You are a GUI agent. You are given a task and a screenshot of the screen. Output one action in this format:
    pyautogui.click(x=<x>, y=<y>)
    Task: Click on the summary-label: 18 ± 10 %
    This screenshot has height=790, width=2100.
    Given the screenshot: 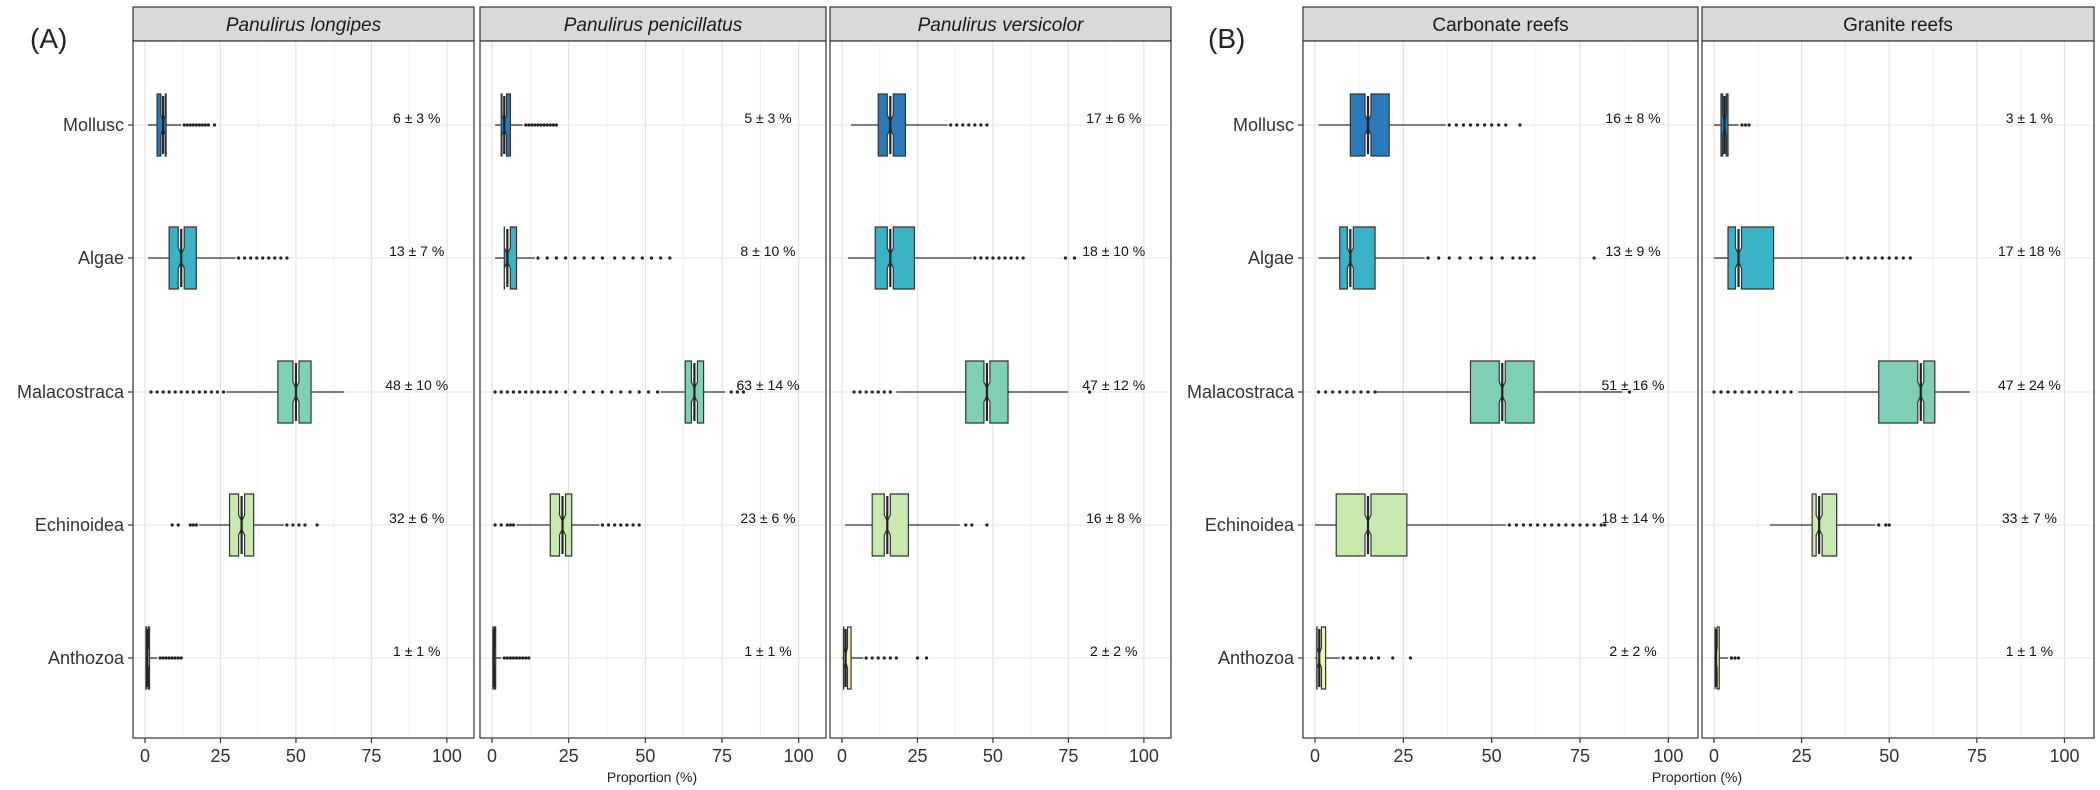 What is the action you would take?
    pyautogui.click(x=1113, y=251)
    